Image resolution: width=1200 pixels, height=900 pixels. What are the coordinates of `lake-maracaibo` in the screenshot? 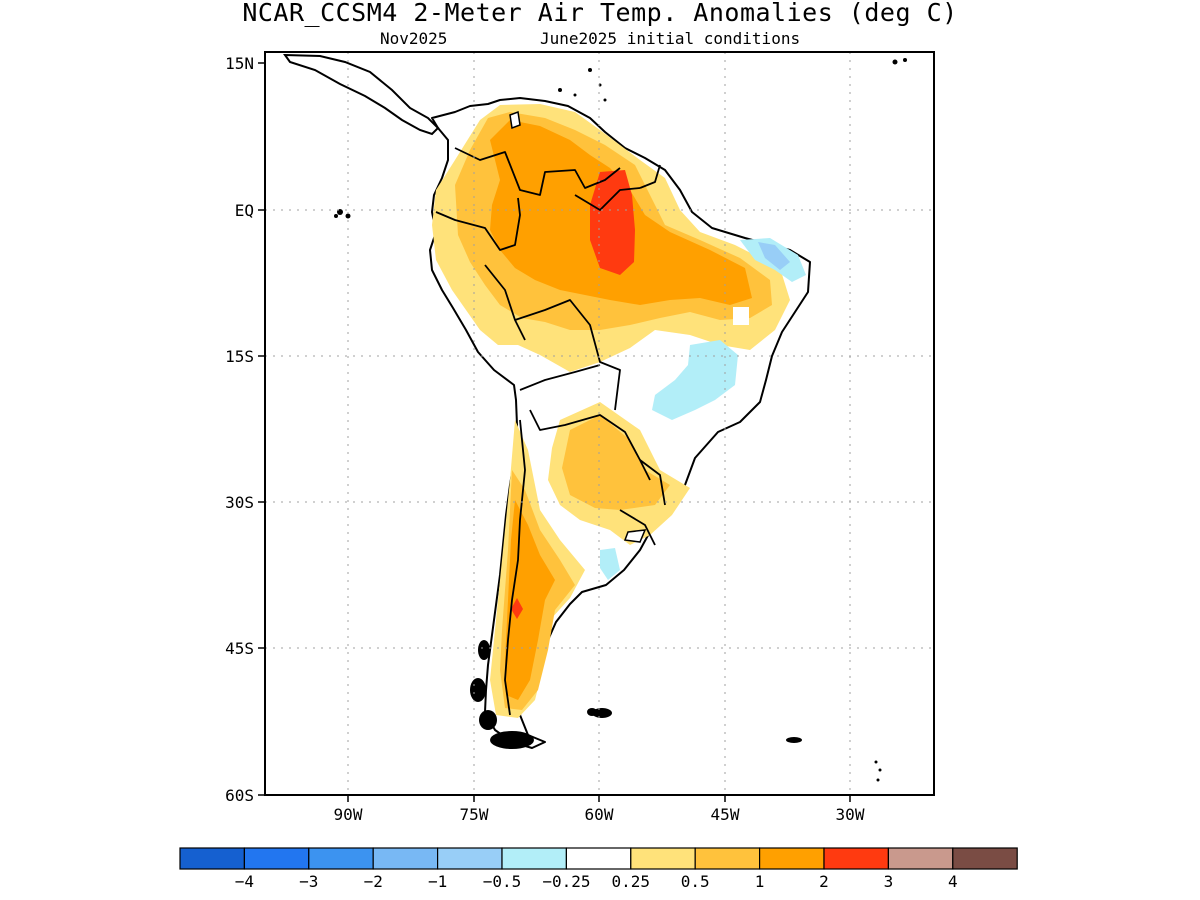 It's located at (515, 120).